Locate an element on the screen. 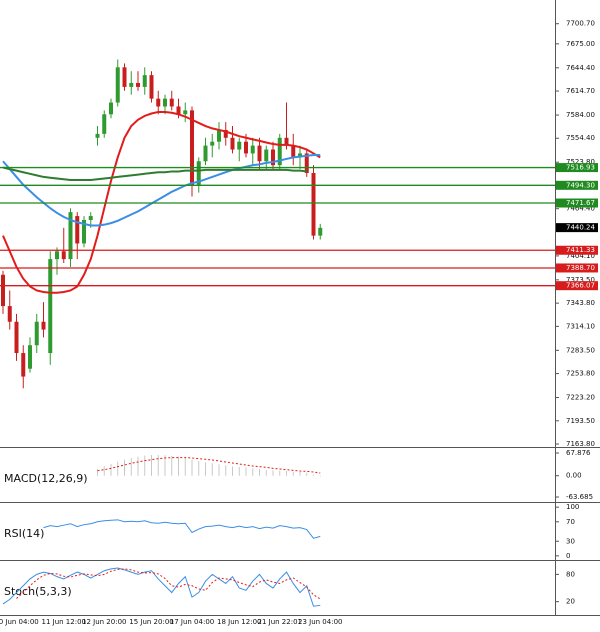  y-tick-label: 20 is located at coordinates (570, 602).